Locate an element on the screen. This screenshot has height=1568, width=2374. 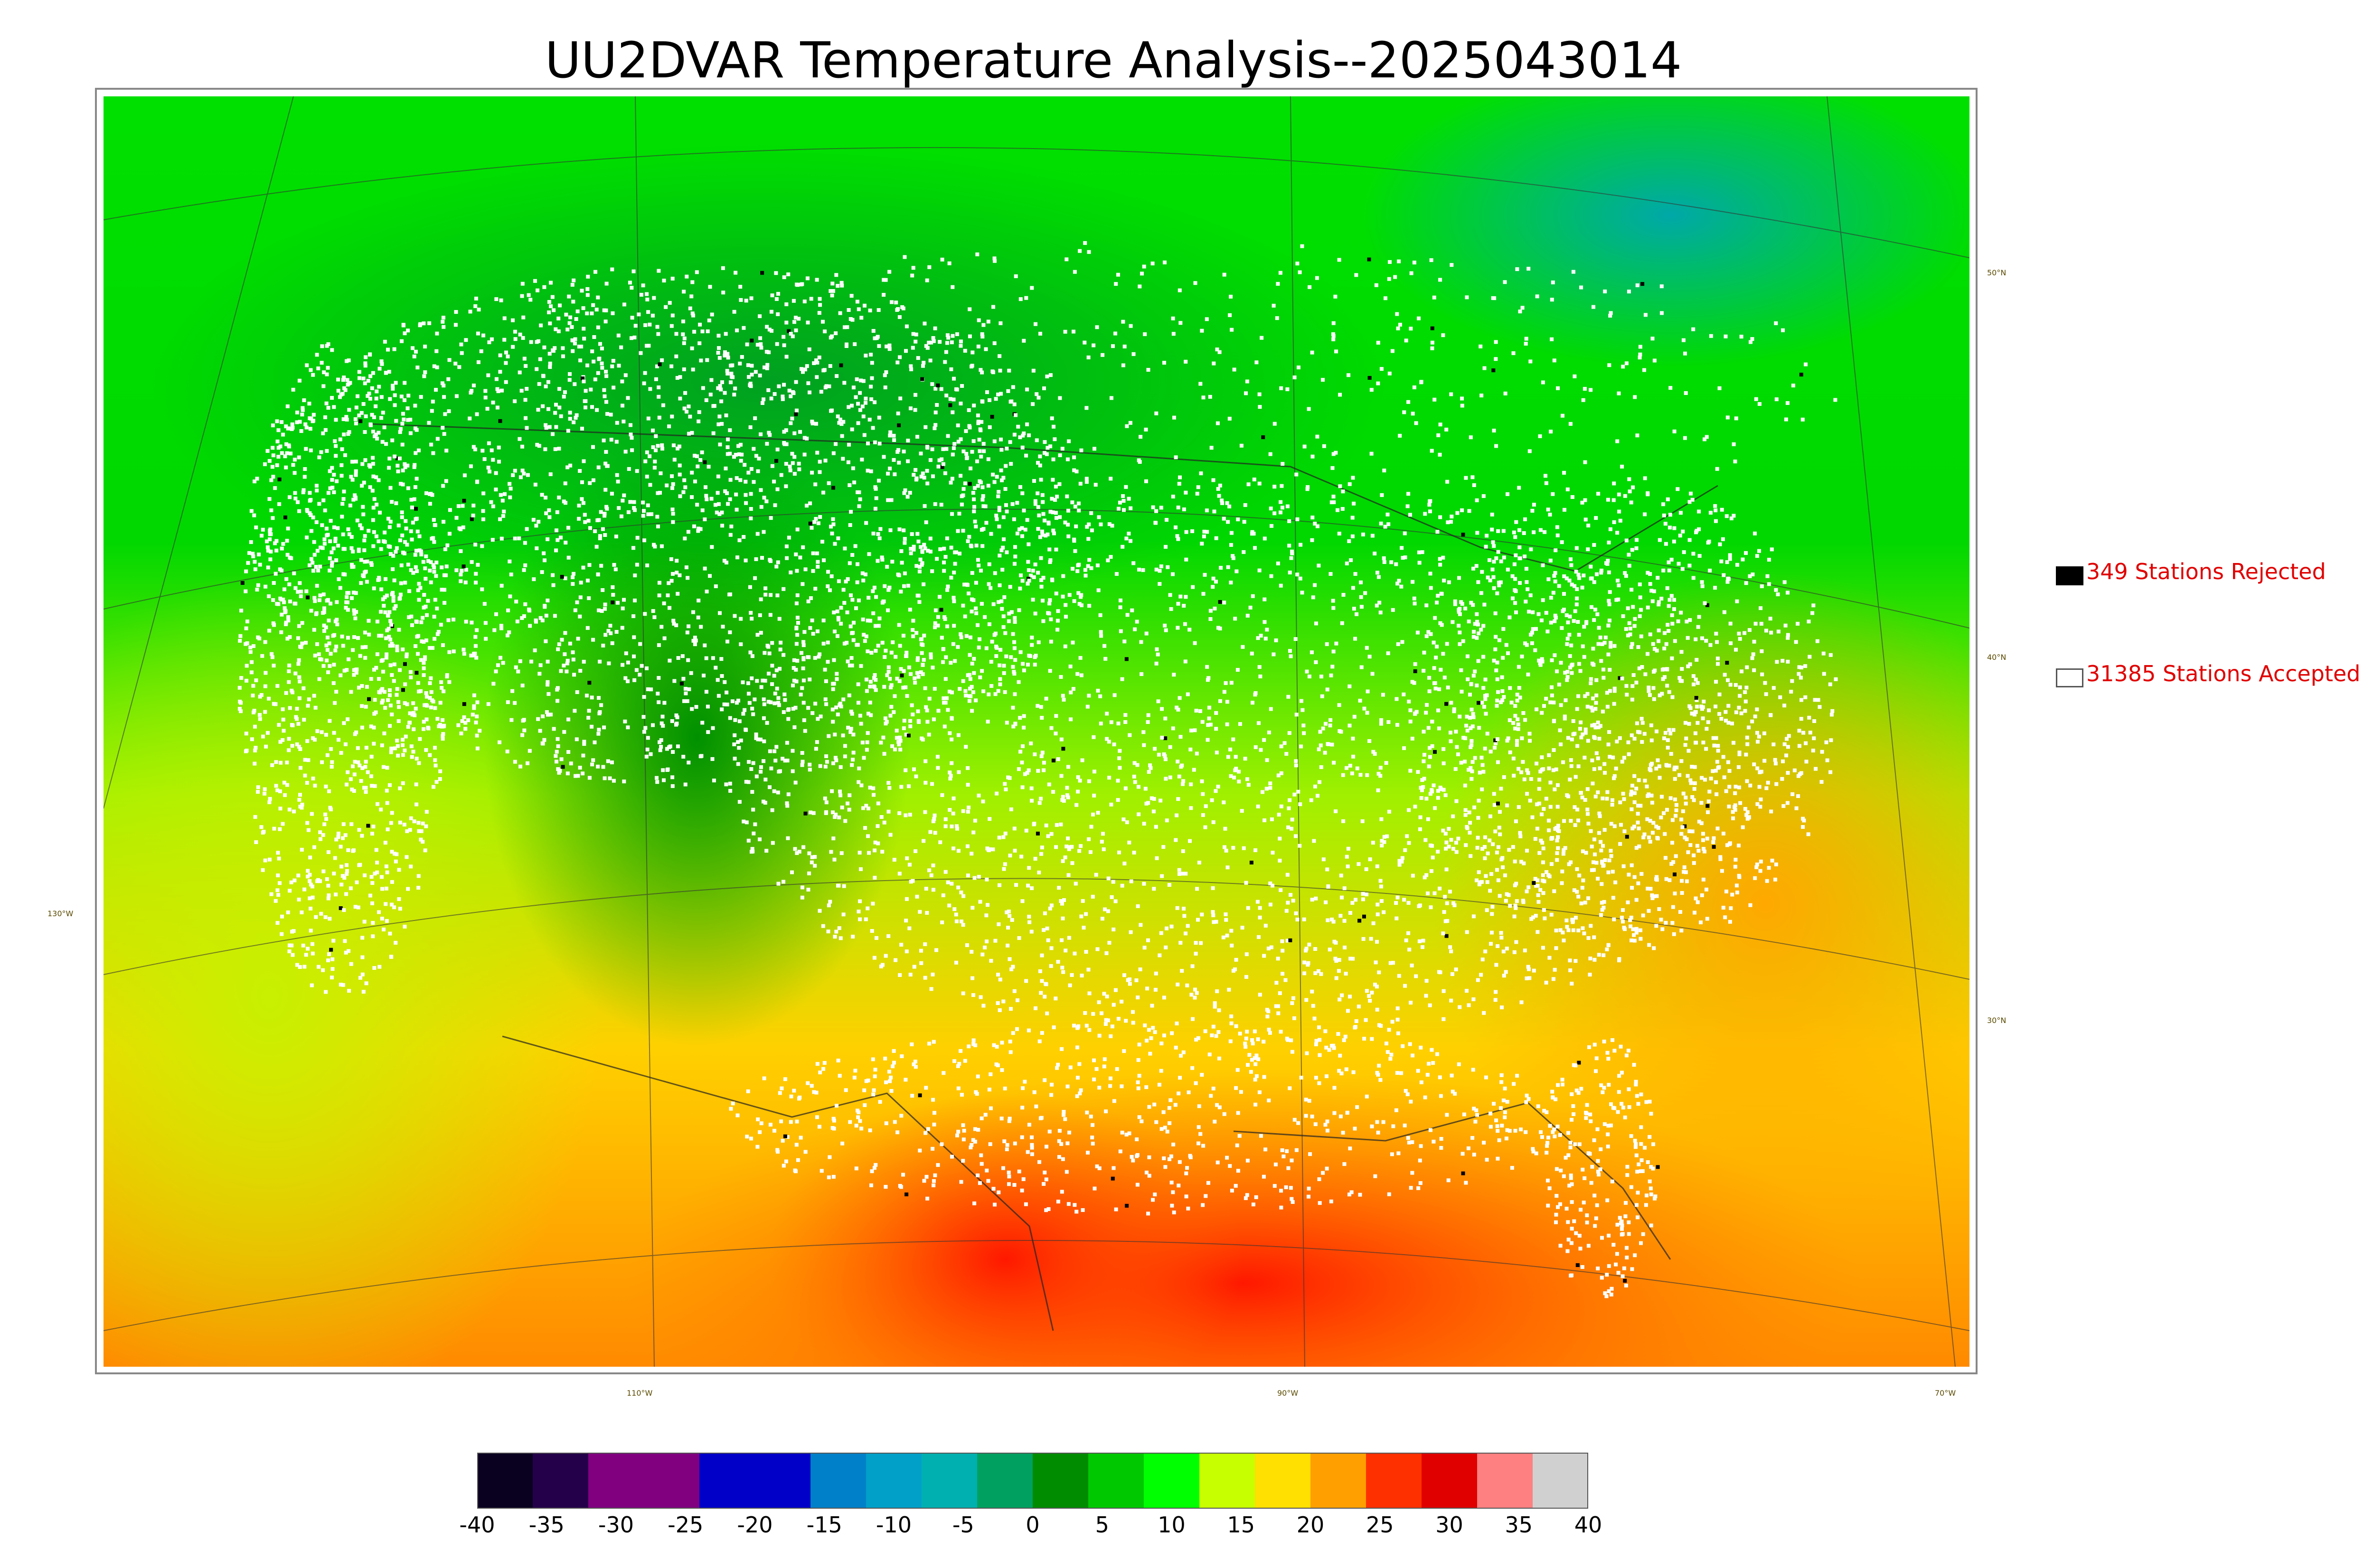
colorbar-tick-label: -5 is located at coordinates (963, 1525).